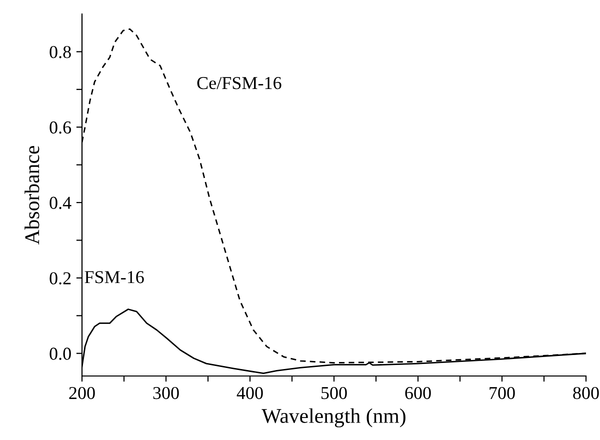  What do you see at coordinates (586, 393) in the screenshot?
I see `x-tick-label: 800` at bounding box center [586, 393].